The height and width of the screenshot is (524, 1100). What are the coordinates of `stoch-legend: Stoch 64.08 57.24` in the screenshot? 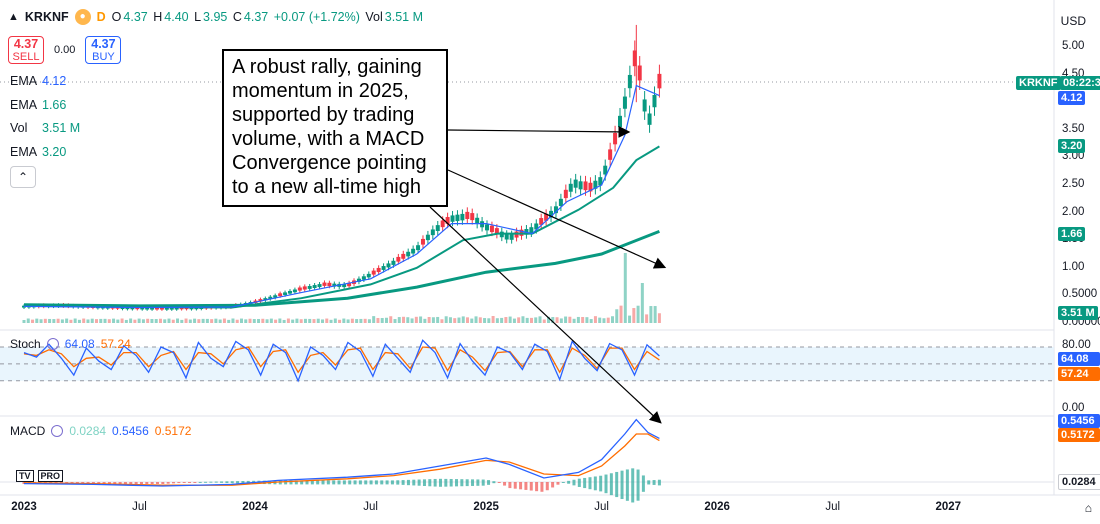 It's located at (70, 344).